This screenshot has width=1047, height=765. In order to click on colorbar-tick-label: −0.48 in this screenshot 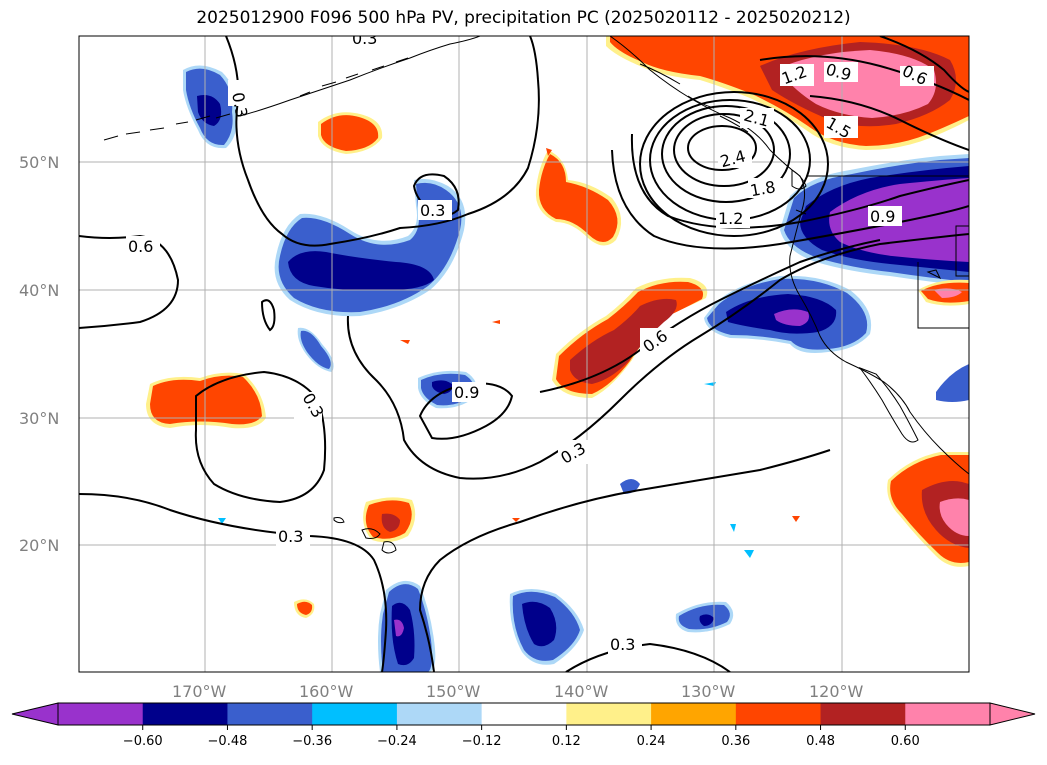, I will do `click(228, 741)`.